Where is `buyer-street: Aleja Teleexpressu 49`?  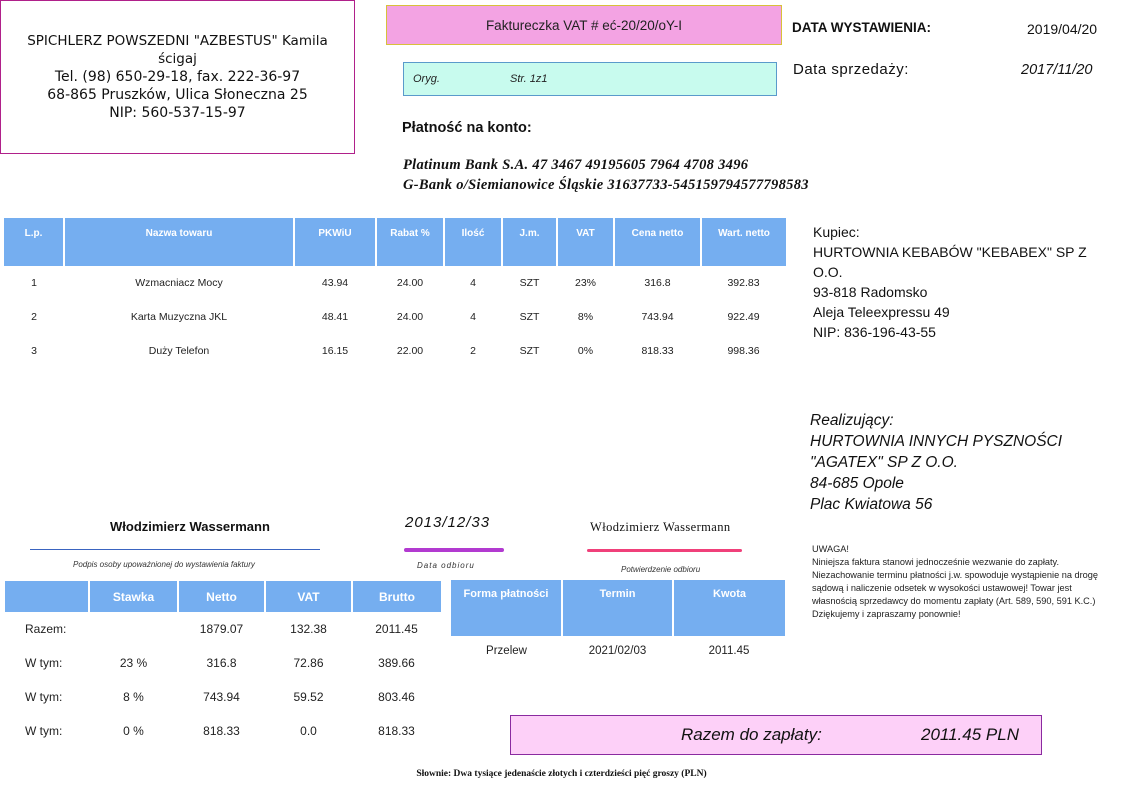
buyer-street: Aleja Teleexpressu 49 is located at coordinates (881, 312).